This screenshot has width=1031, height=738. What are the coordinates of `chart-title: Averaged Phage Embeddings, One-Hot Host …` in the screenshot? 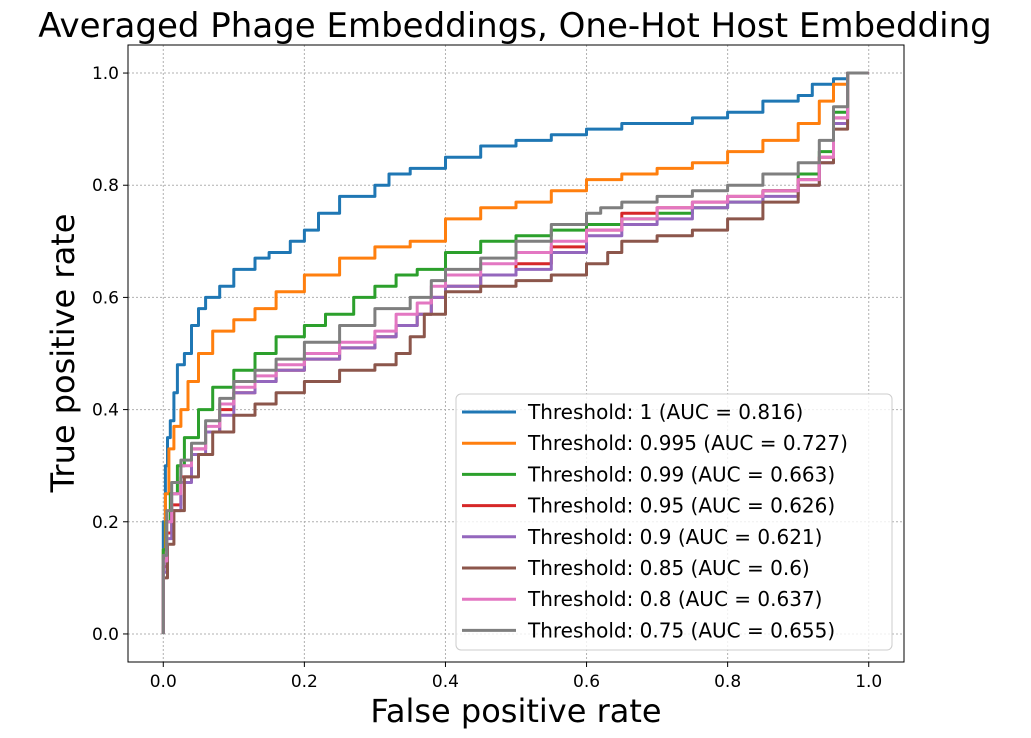 It's located at (514, 26).